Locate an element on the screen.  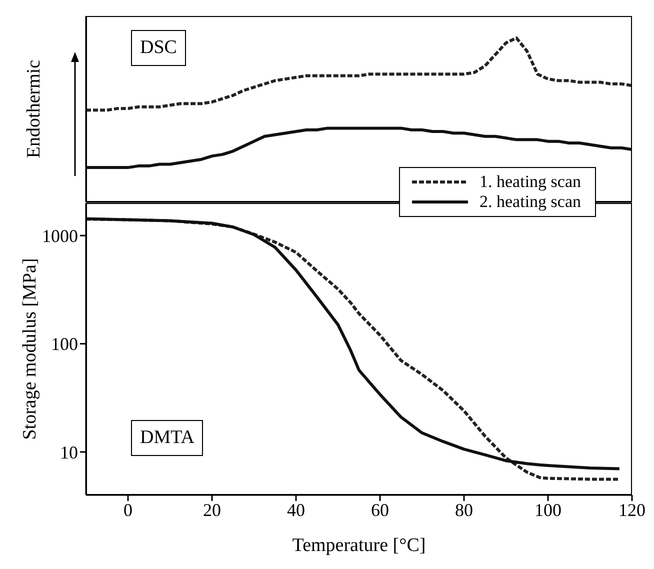
y-axis-title: Endothermic is located at coordinates (34, 109).